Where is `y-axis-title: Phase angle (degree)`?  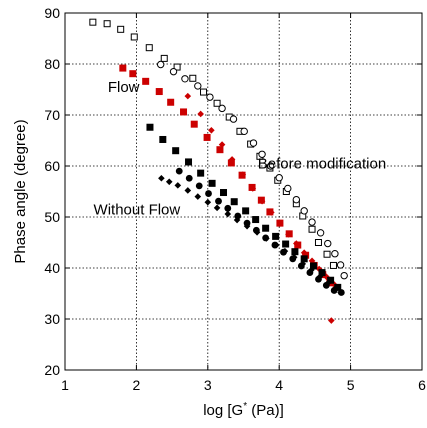
y-axis-title: Phase angle (degree) is located at coordinates (20, 191).